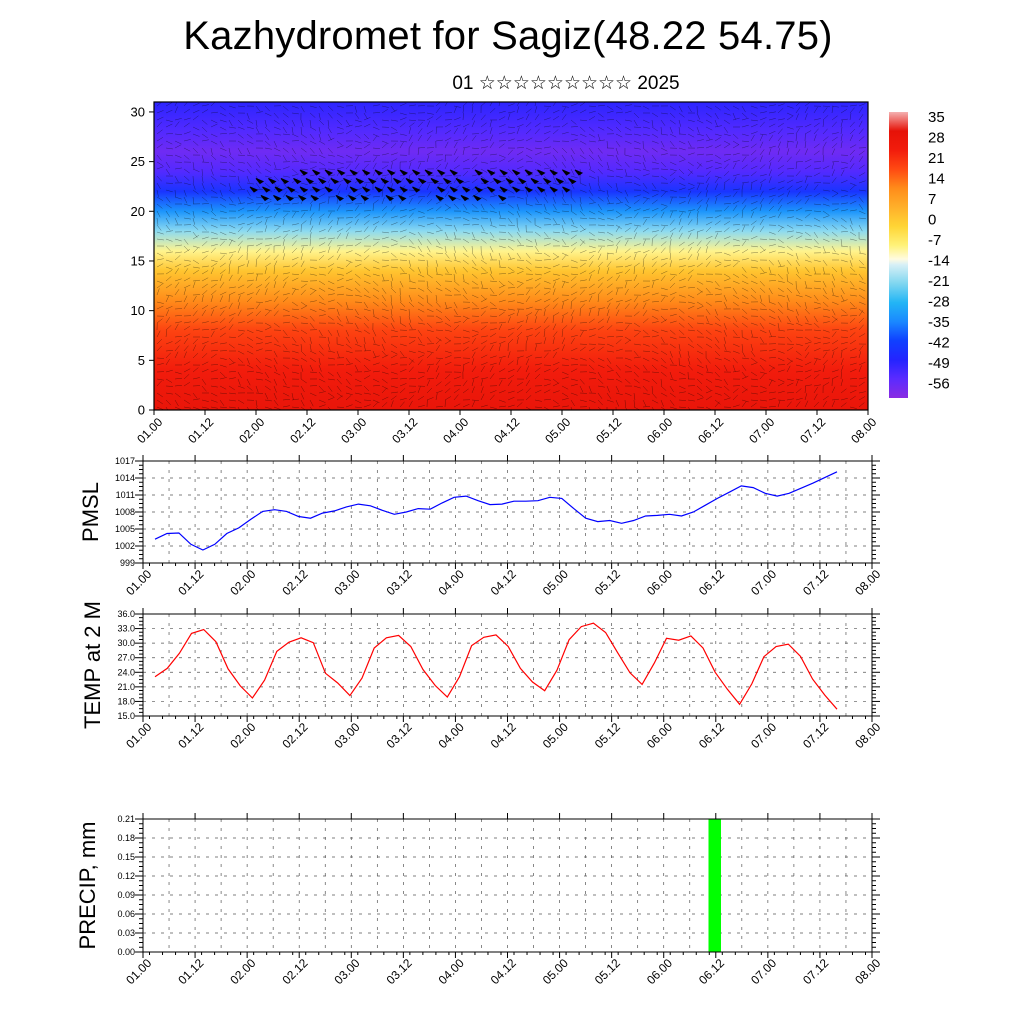 This screenshot has height=1024, width=1024. Describe the element at coordinates (125, 478) in the screenshot. I see `ytick-label: 1014` at that location.